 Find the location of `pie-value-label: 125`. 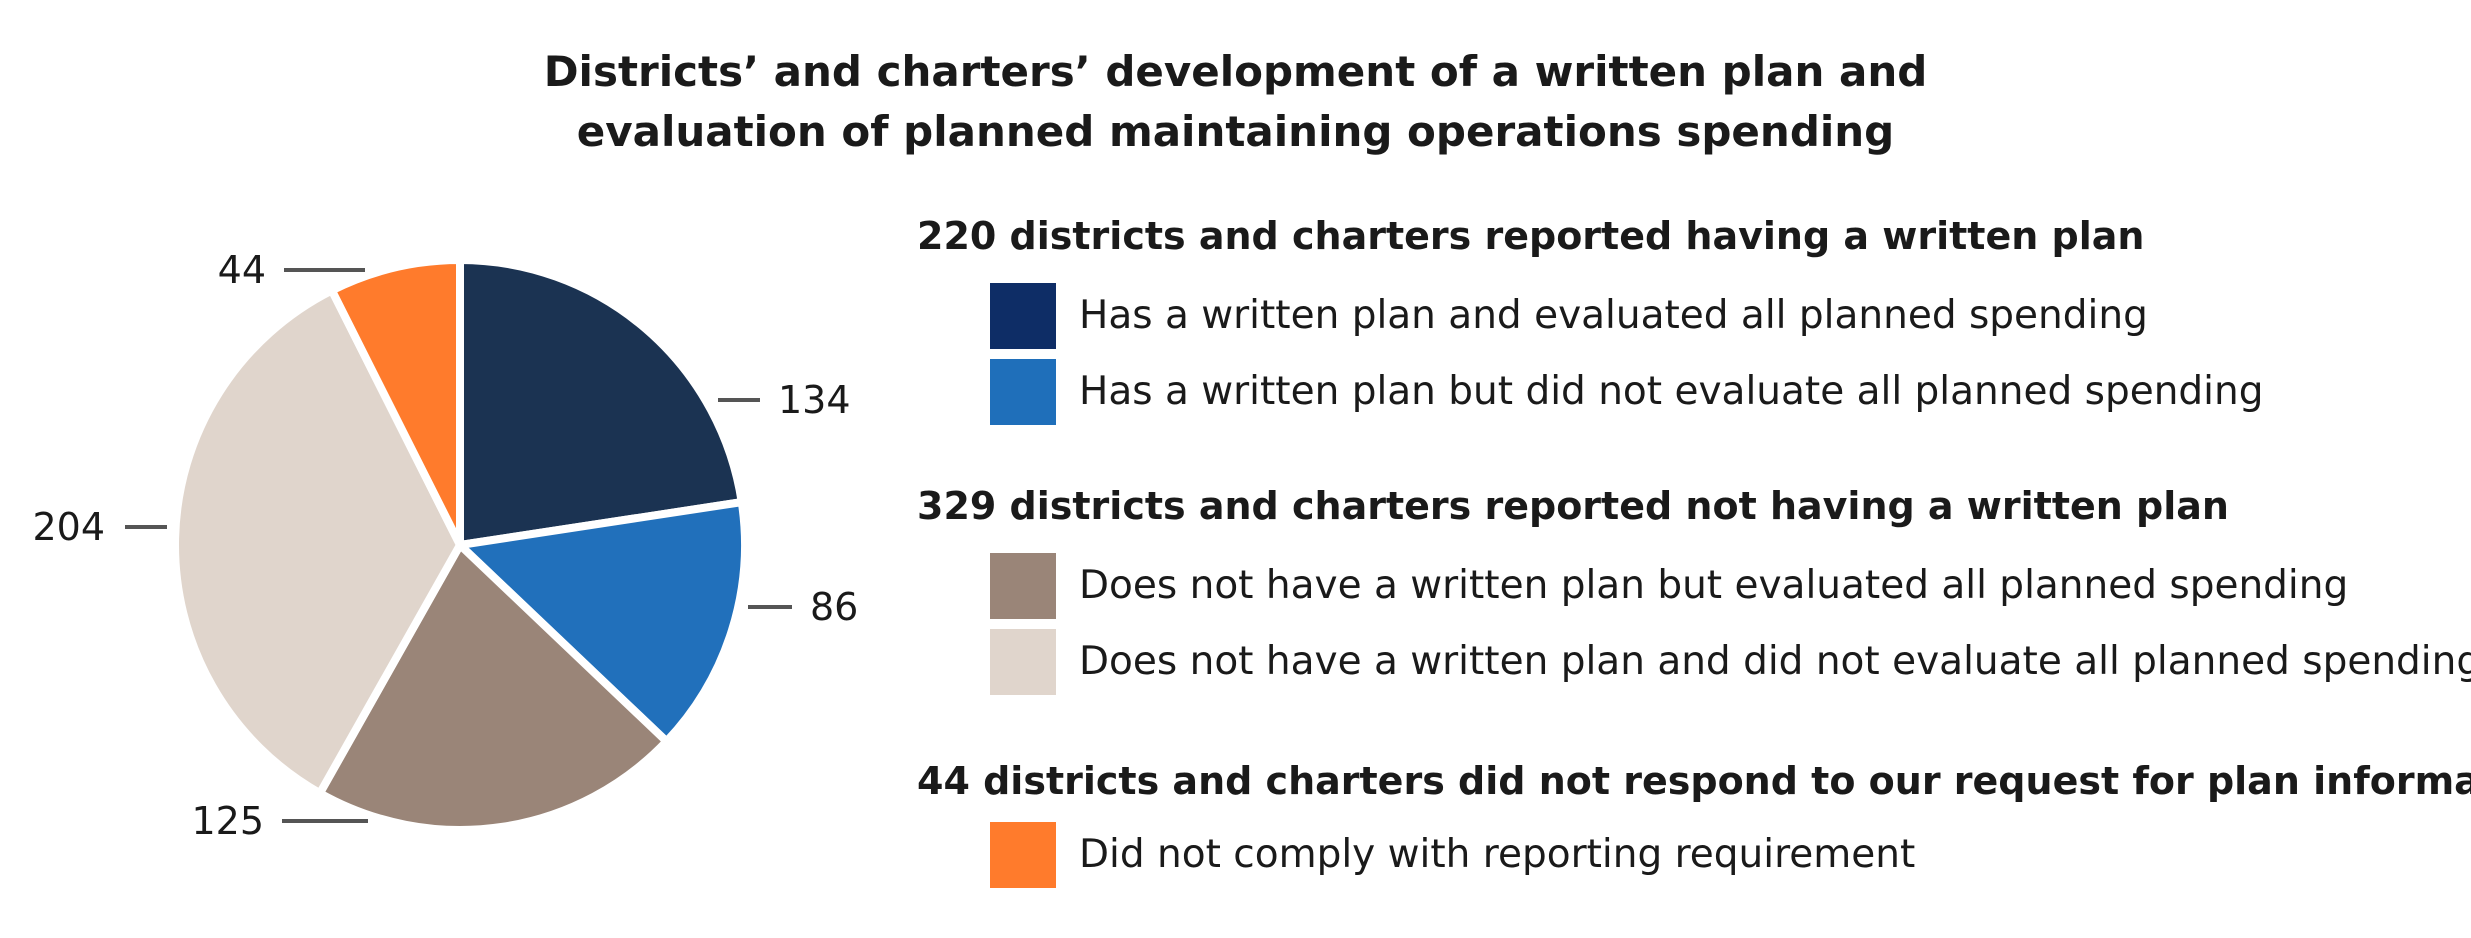

pie-value-label: 125 is located at coordinates (227, 821).